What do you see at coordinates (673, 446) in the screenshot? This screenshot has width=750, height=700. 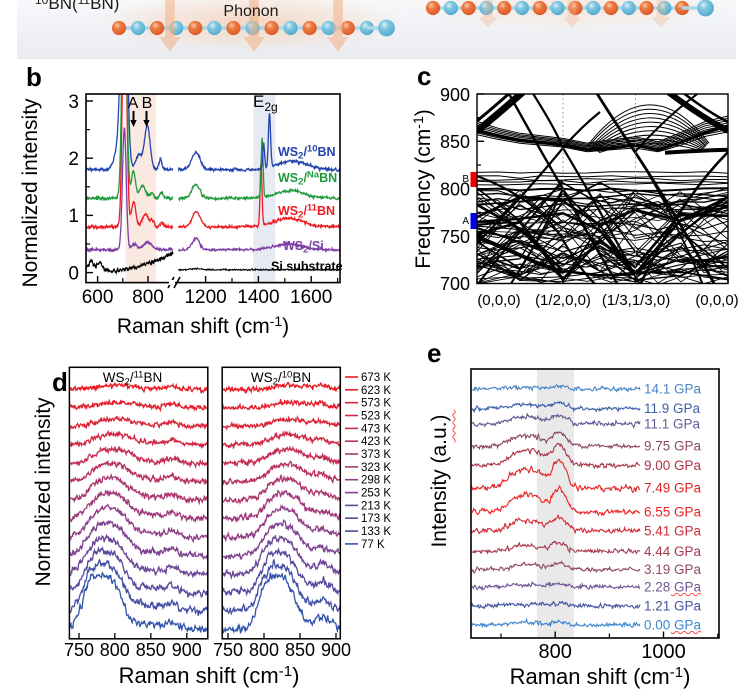 I see `svg-text: 9.75 GPa` at bounding box center [673, 446].